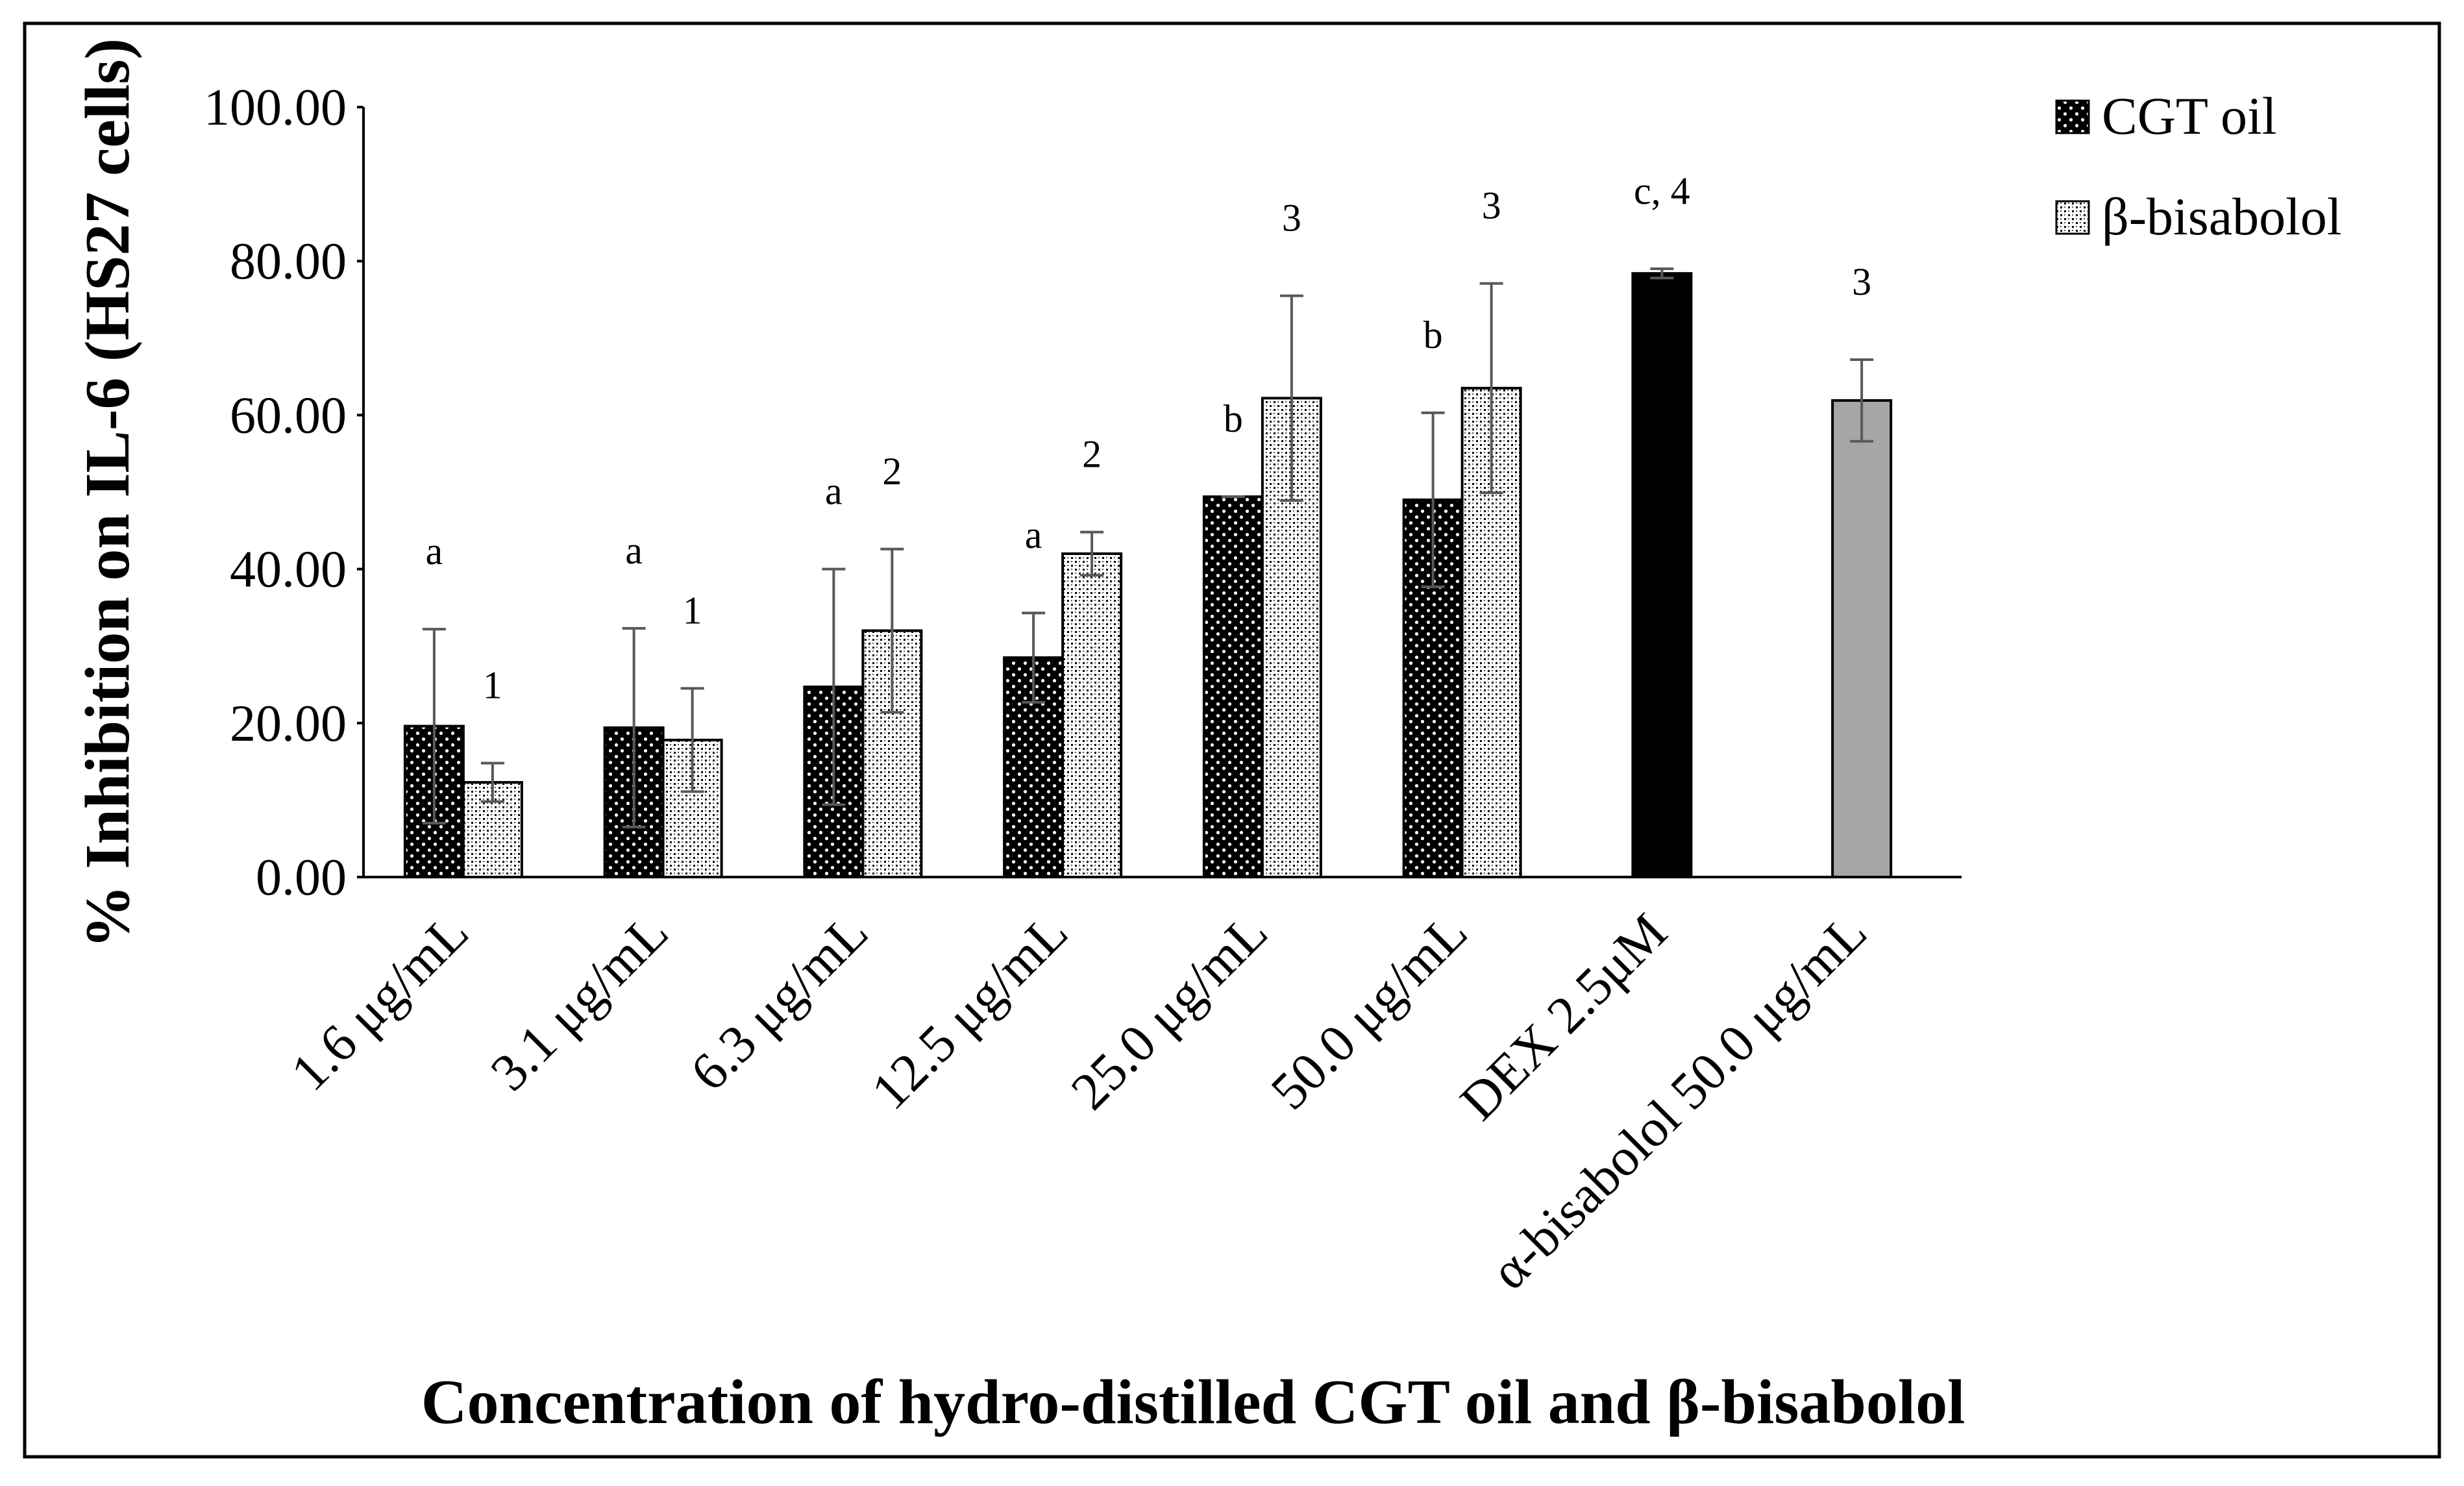  I want to click on x-category-label: 50.0 μg/mL, so click(1368, 1012).